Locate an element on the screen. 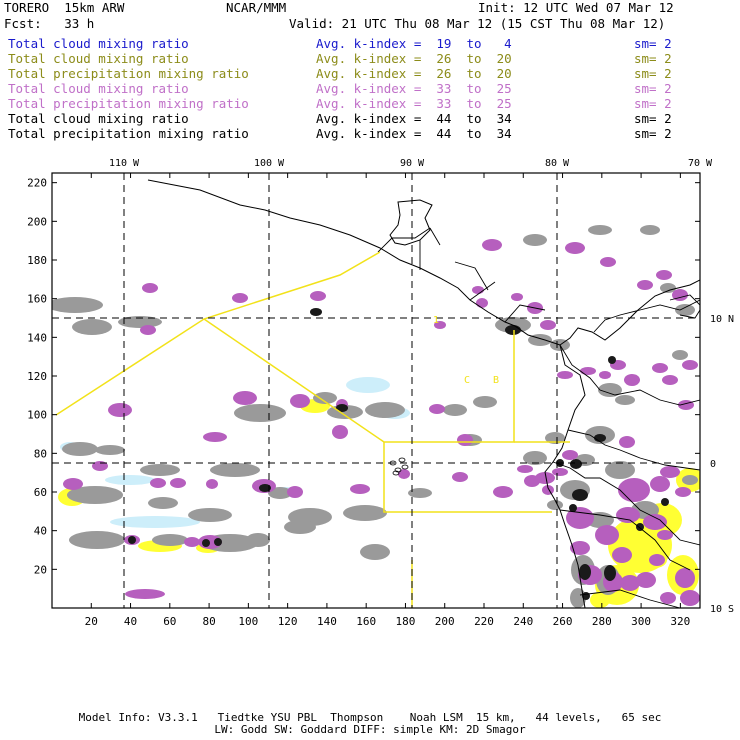  organization: NCAR/MMM is located at coordinates (256, 7).